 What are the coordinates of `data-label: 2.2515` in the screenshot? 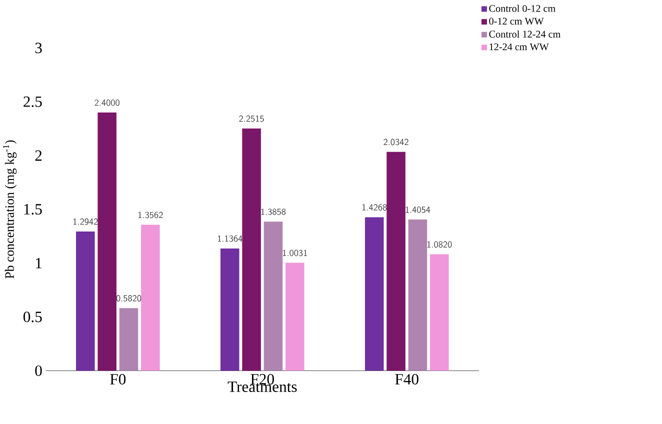 It's located at (251, 118).